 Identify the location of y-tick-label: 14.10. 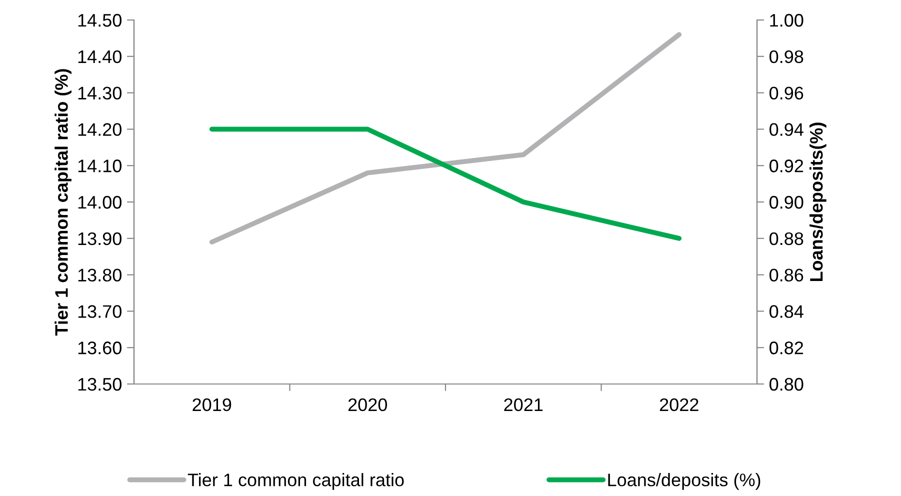
(100, 166).